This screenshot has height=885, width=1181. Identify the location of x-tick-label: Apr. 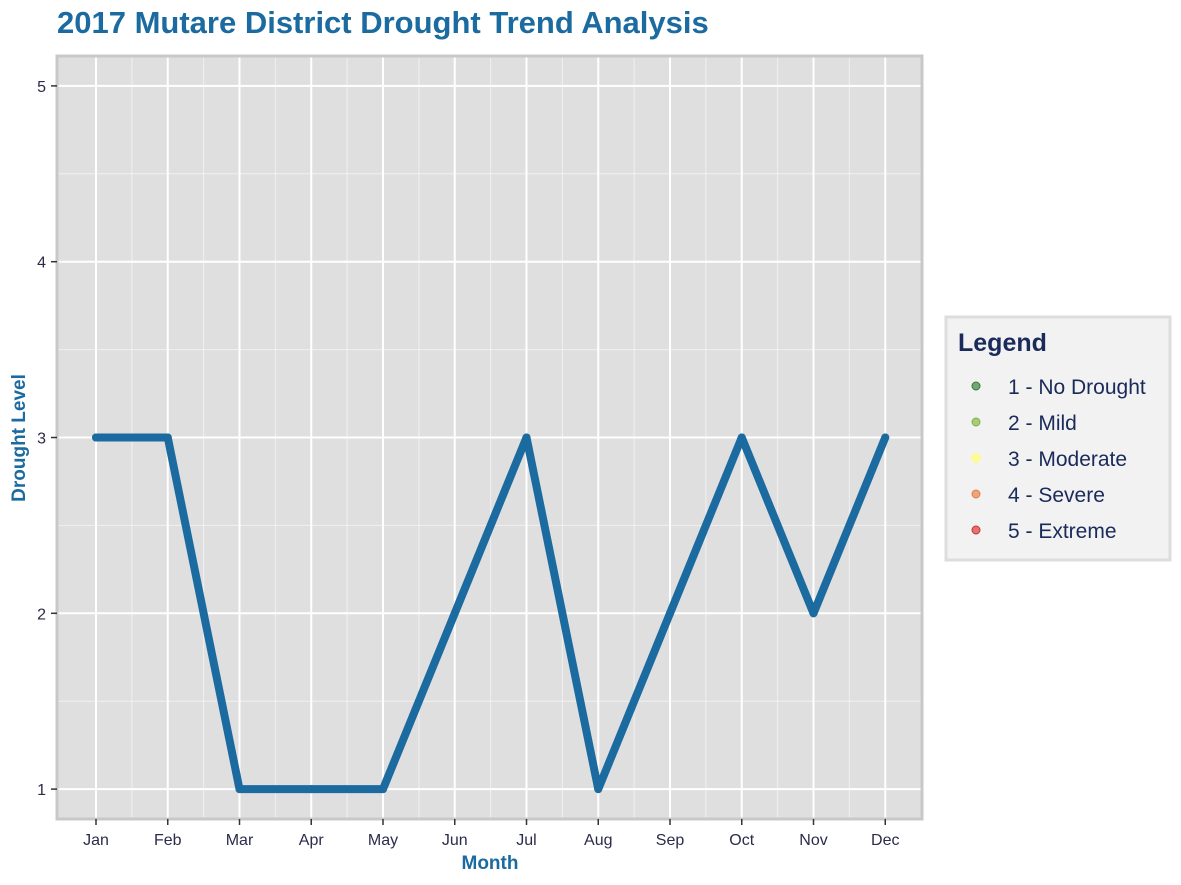
(312, 840).